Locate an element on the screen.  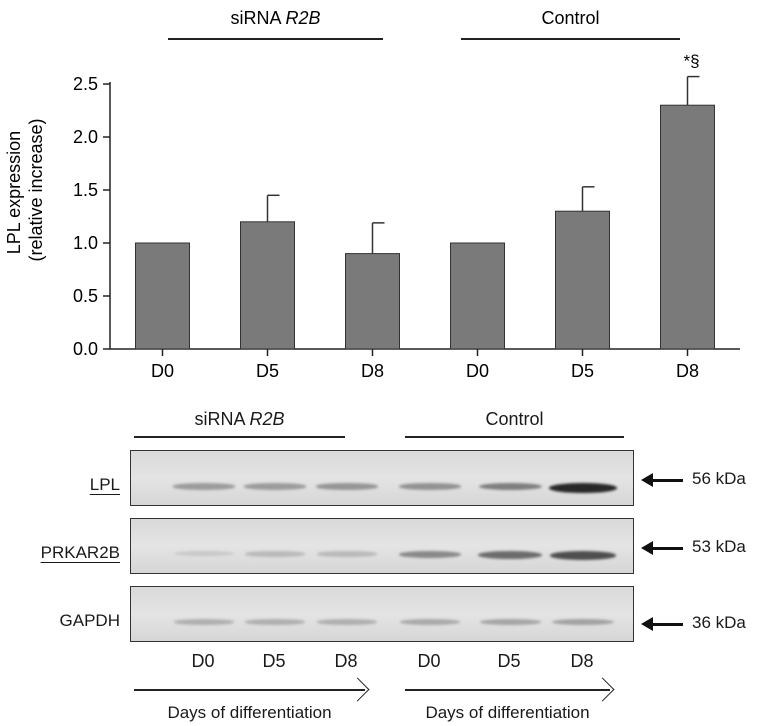
y-tick-label: 2.0 is located at coordinates (85, 137).